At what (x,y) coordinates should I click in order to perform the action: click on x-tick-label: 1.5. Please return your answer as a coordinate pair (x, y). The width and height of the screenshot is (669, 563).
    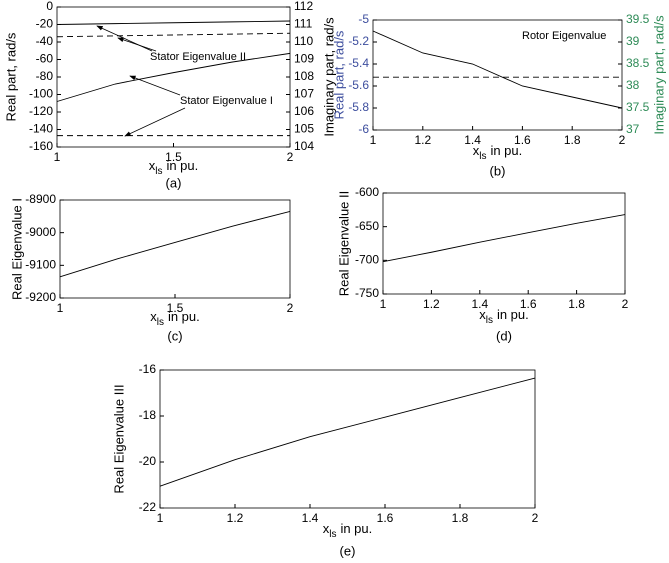
    Looking at the image, I should click on (175, 308).